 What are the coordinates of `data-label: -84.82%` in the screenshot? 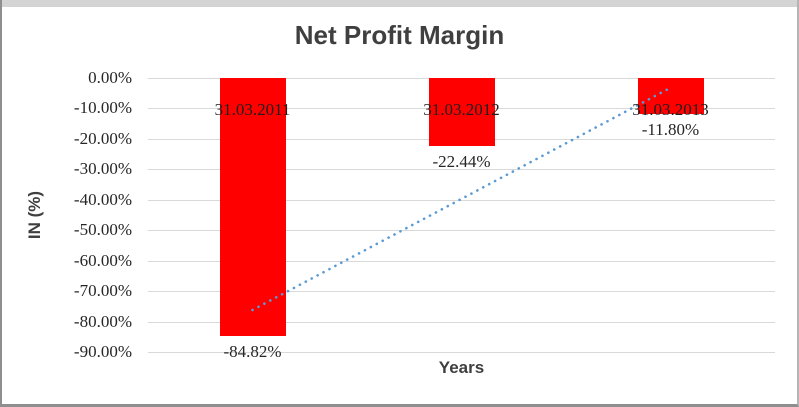 It's located at (252, 352).